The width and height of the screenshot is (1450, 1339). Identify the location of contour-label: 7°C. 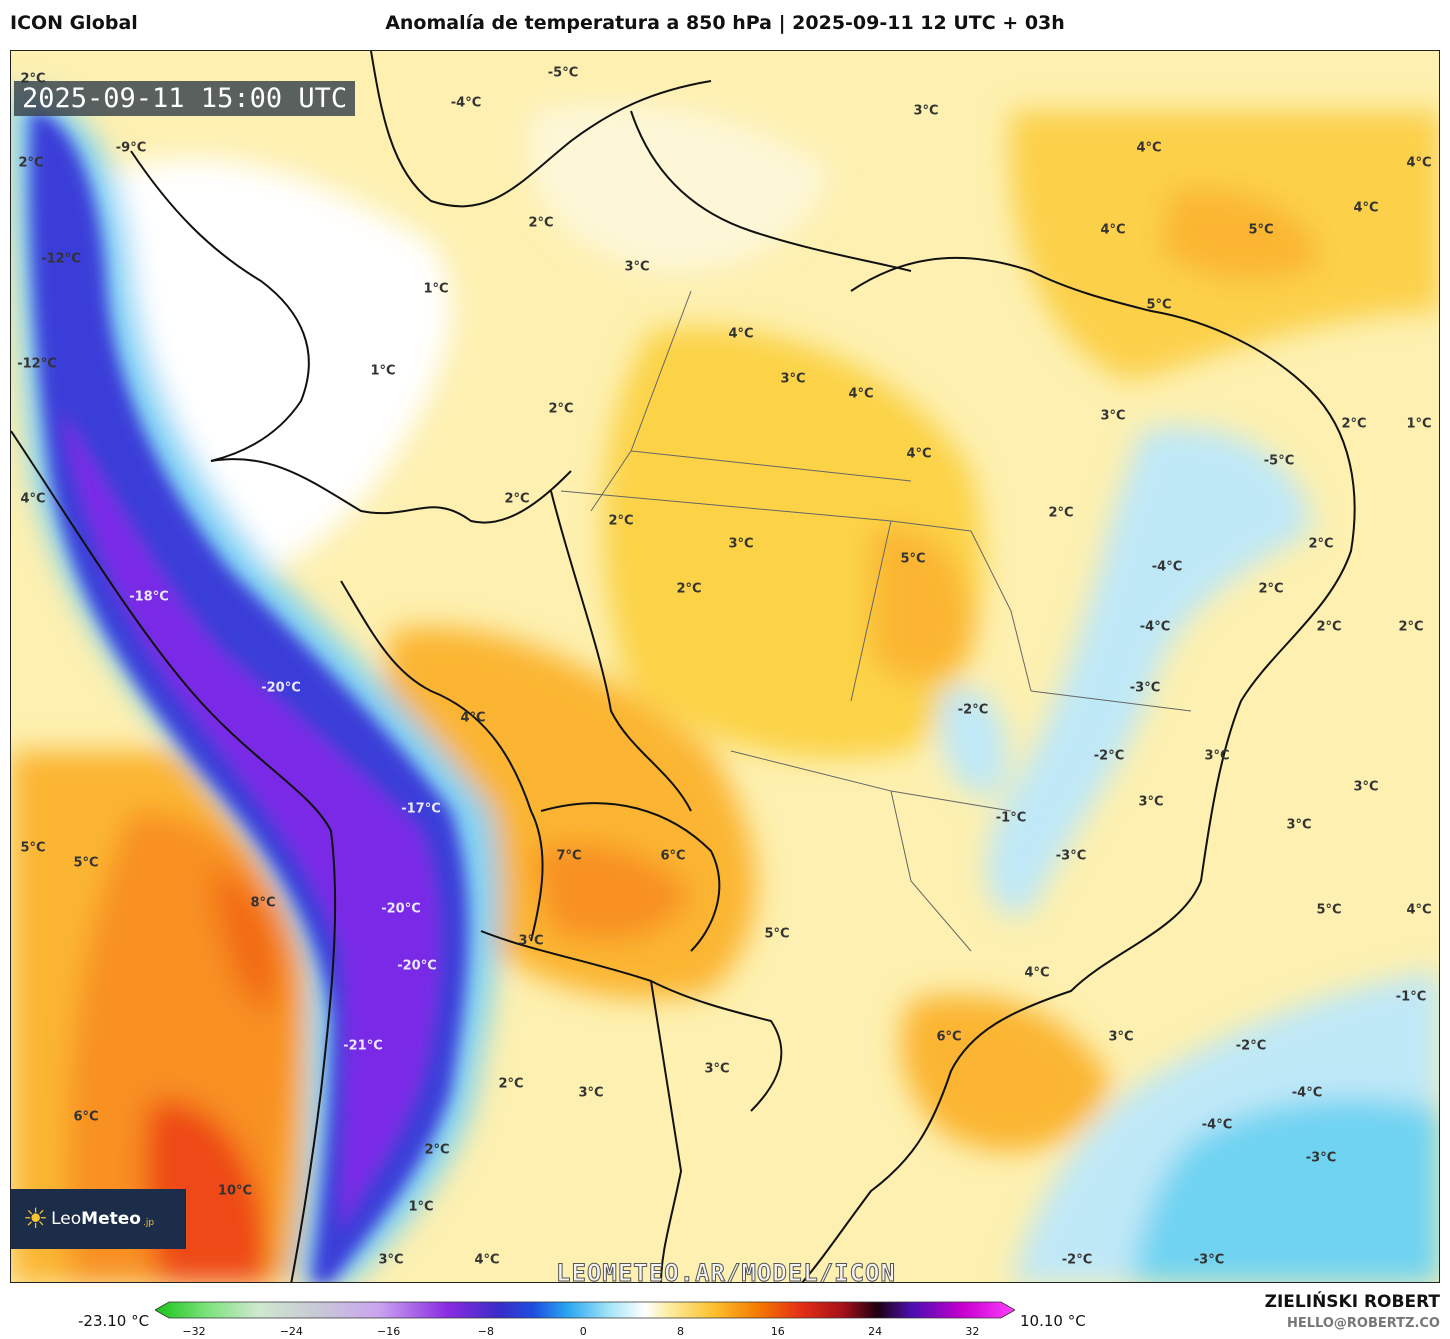
(569, 856).